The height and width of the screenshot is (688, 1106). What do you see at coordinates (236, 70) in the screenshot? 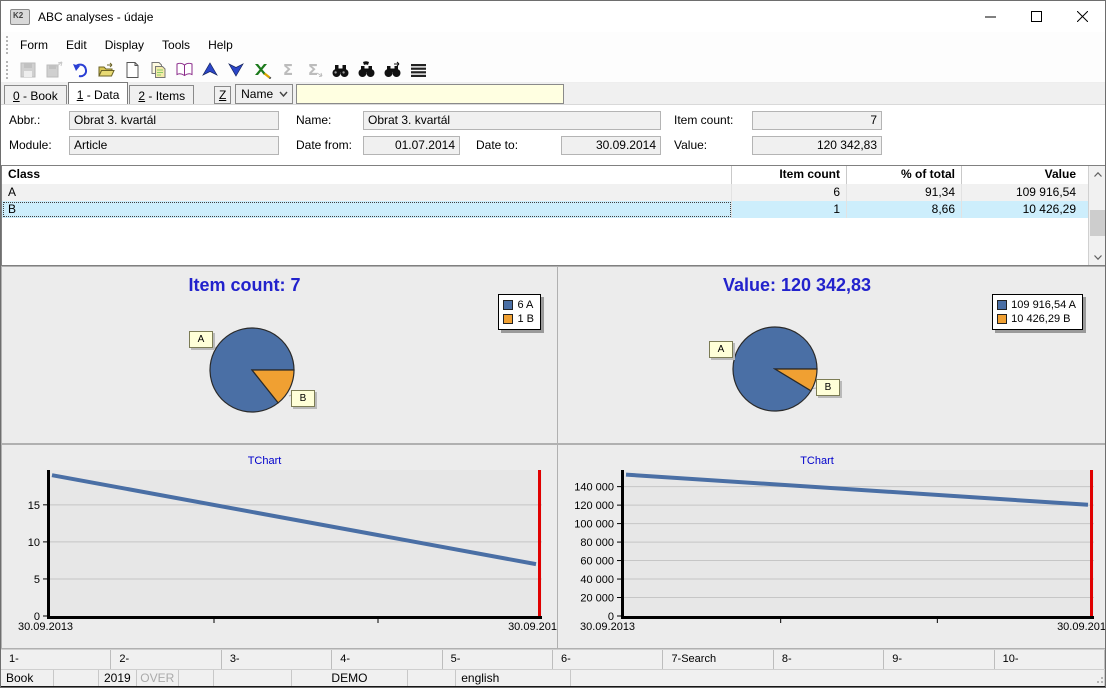
I see `move-down-icon` at bounding box center [236, 70].